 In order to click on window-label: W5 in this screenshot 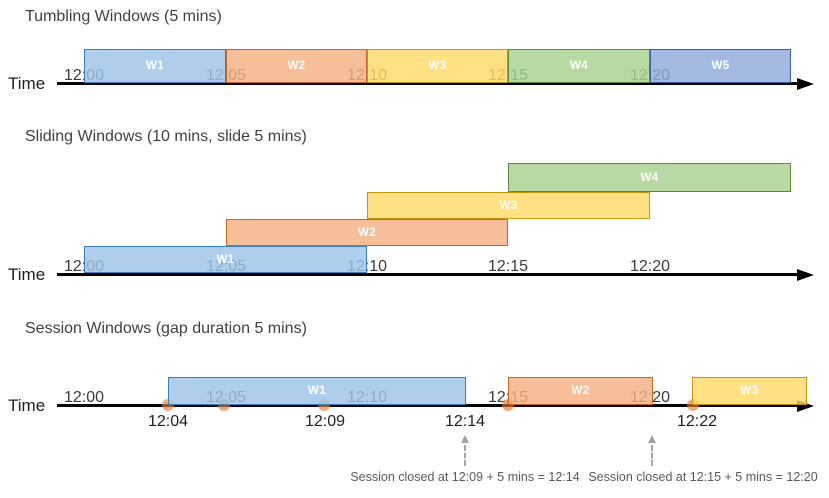, I will do `click(720, 66)`.